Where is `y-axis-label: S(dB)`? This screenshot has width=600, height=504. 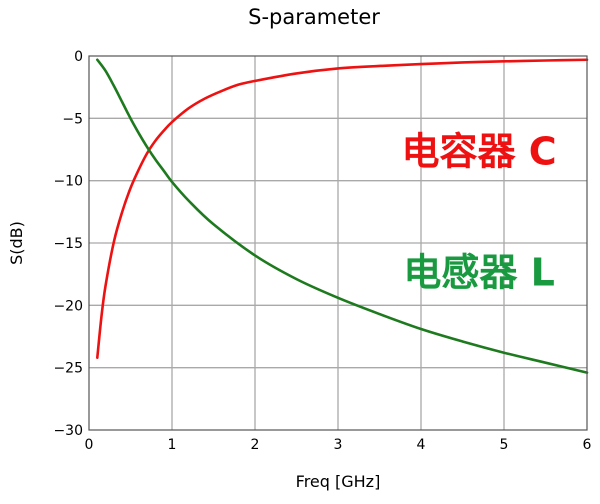 y-axis-label: S(dB) is located at coordinates (16, 243).